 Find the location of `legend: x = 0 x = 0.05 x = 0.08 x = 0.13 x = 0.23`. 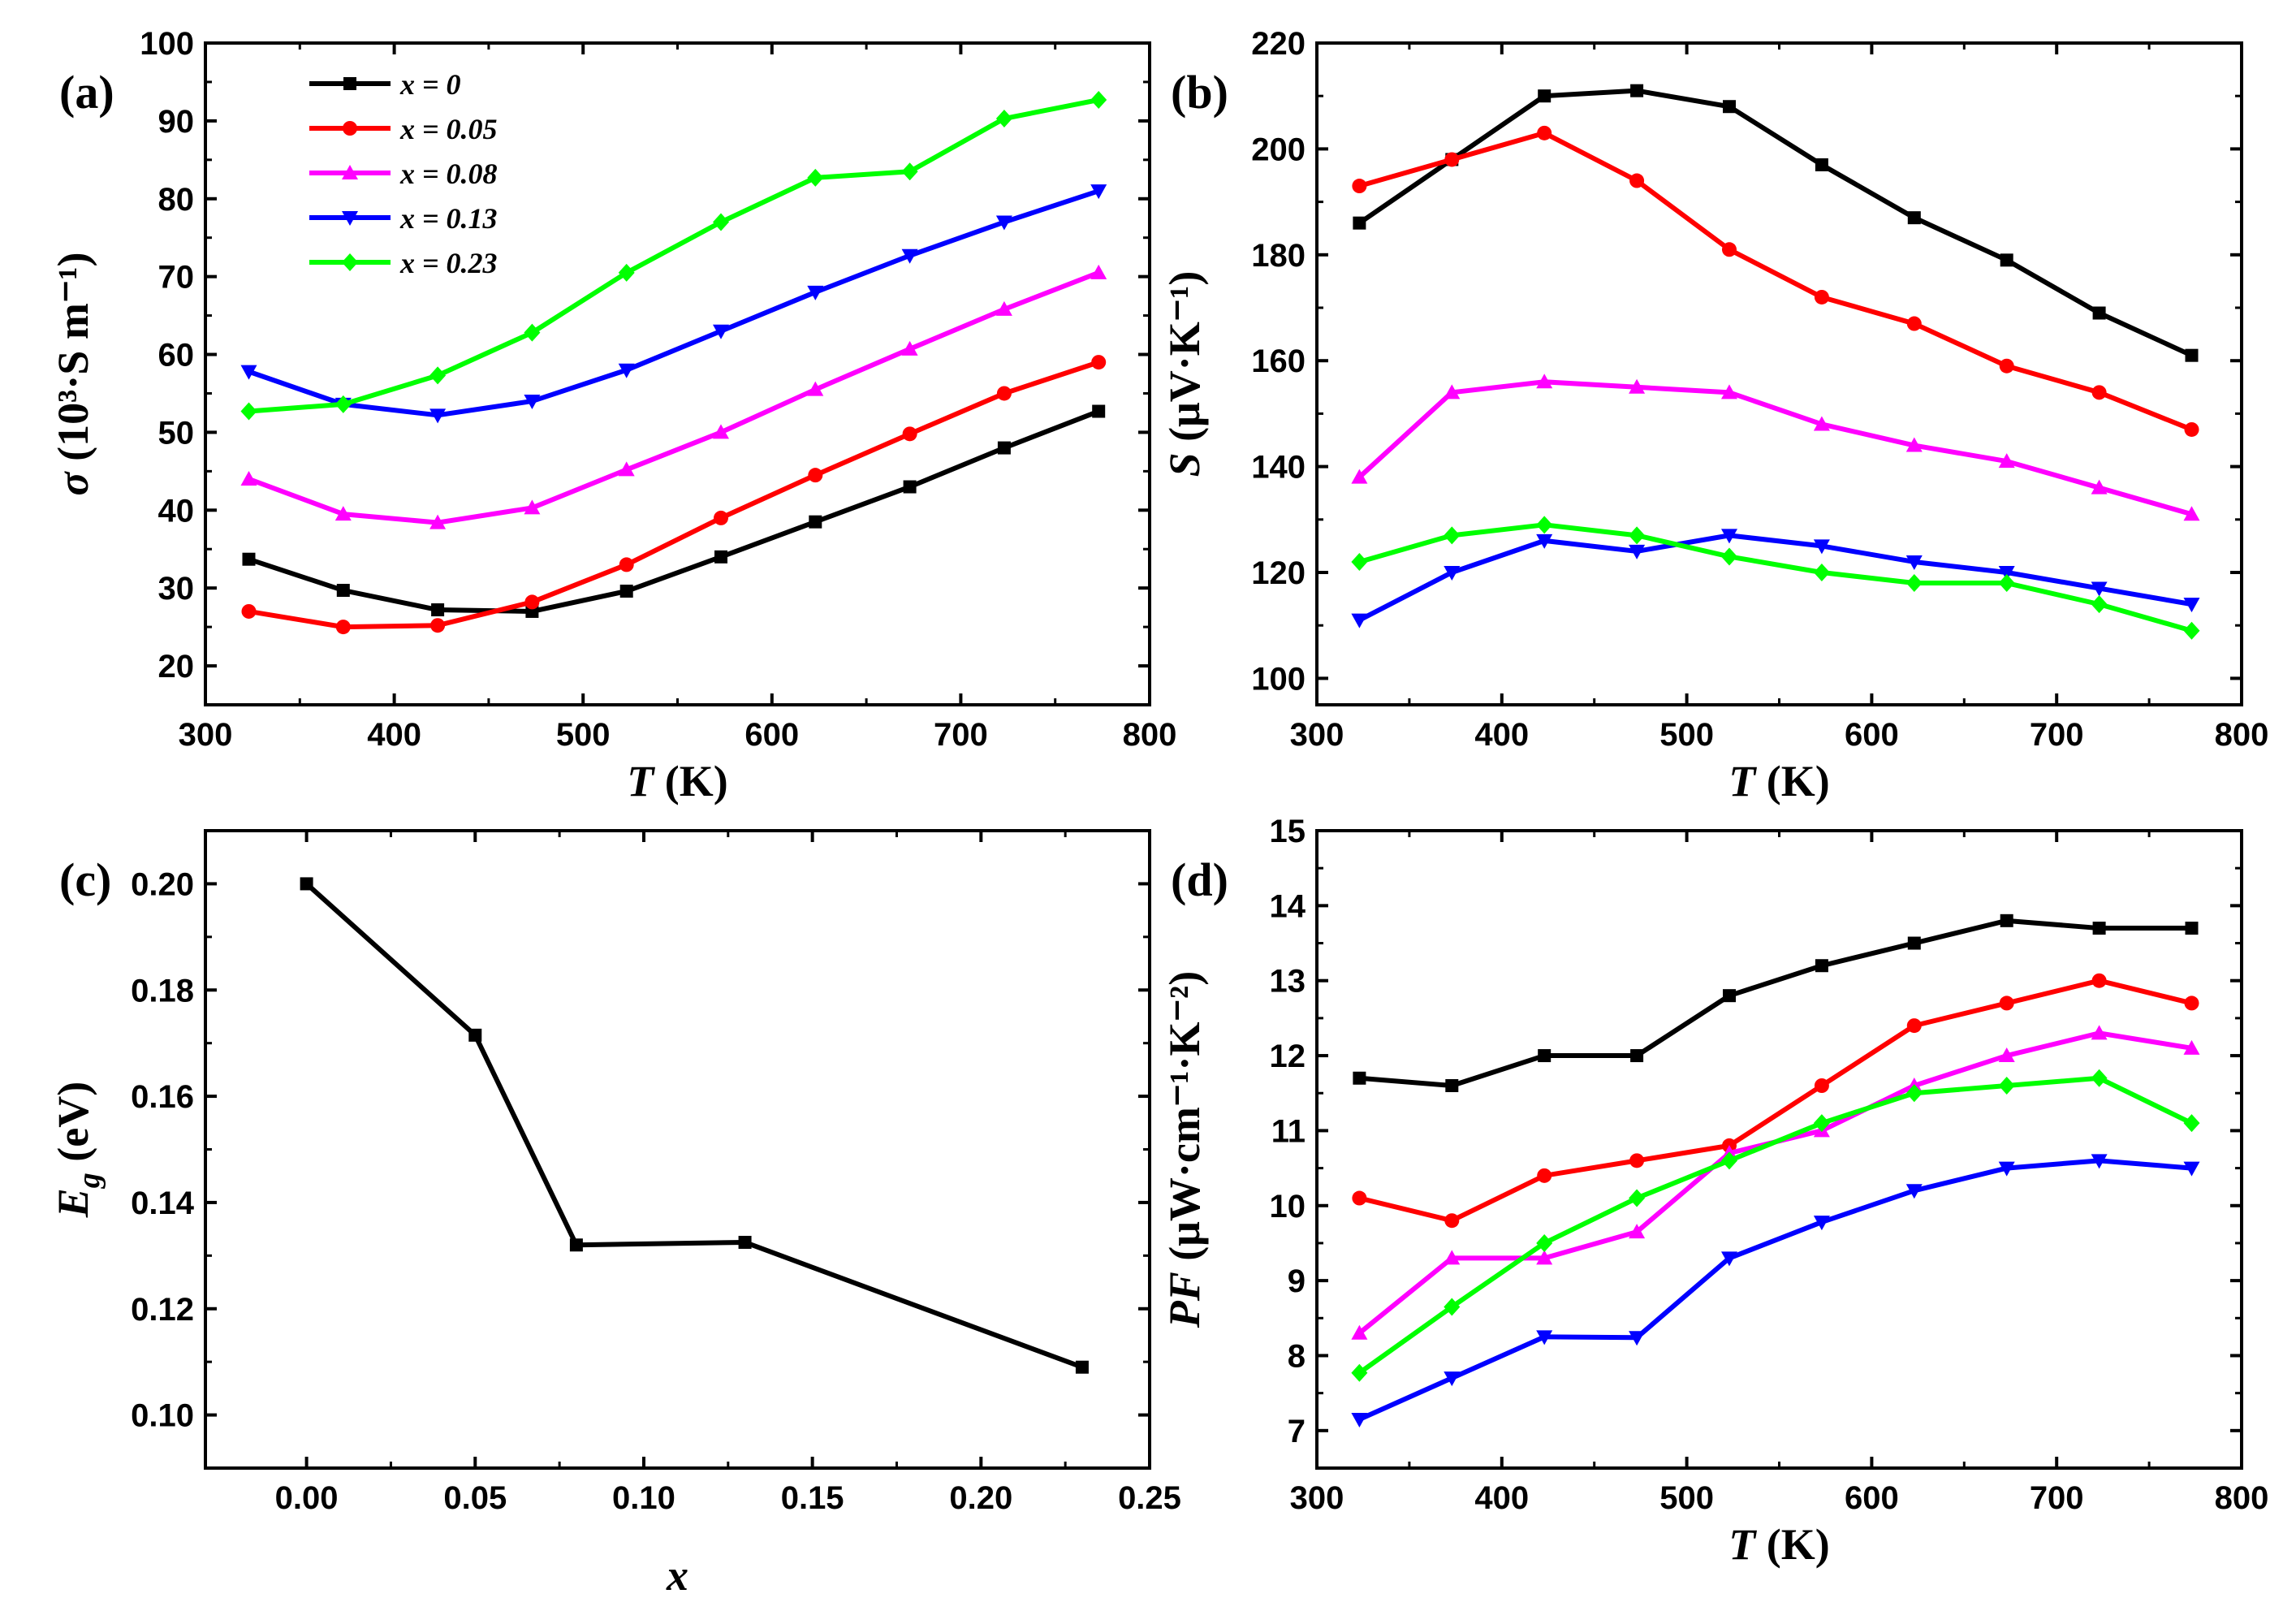

legend: x = 0 x = 0.05 x = 0.08 x = 0.13 x = 0.23 is located at coordinates (404, 173).